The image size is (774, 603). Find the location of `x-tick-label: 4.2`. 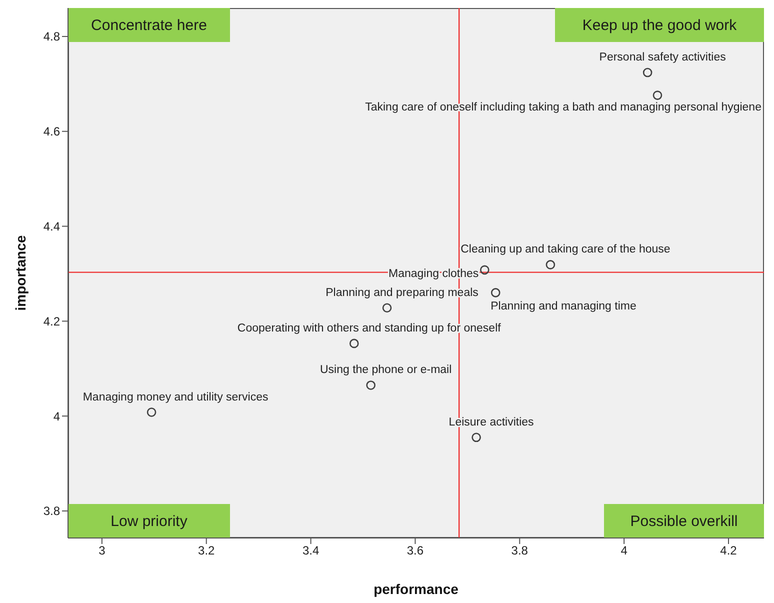

x-tick-label: 4.2 is located at coordinates (729, 551).